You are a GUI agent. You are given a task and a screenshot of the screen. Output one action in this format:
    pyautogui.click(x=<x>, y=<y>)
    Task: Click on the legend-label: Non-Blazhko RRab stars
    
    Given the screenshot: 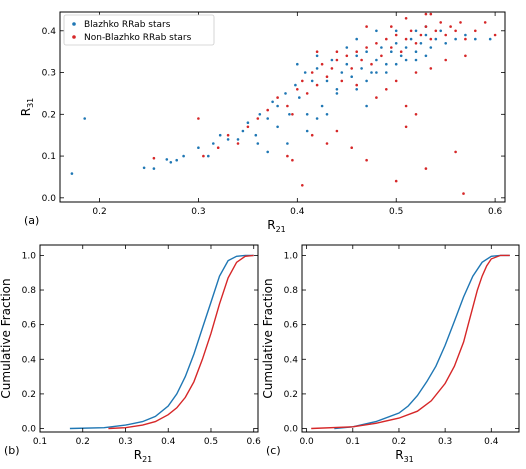 What is the action you would take?
    pyautogui.click(x=138, y=38)
    